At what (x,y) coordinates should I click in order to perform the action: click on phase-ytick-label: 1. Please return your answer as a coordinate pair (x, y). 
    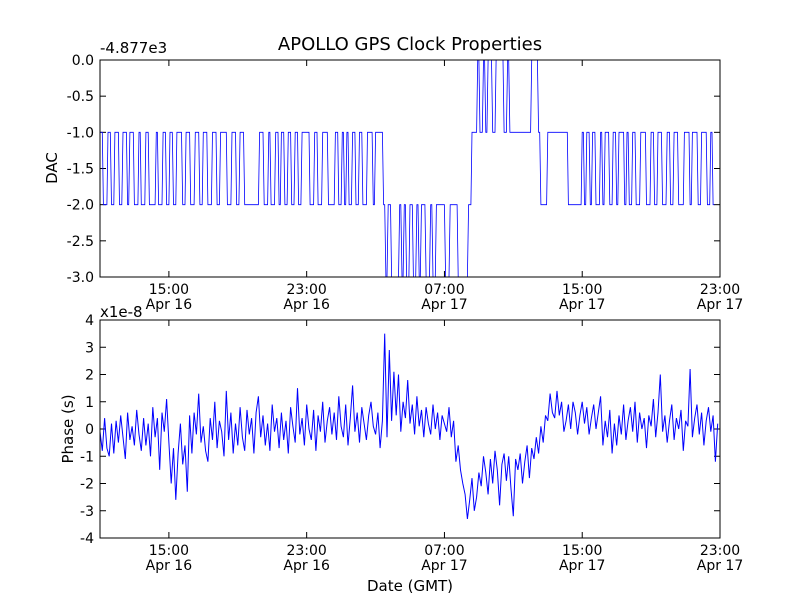
    Looking at the image, I should click on (89, 403).